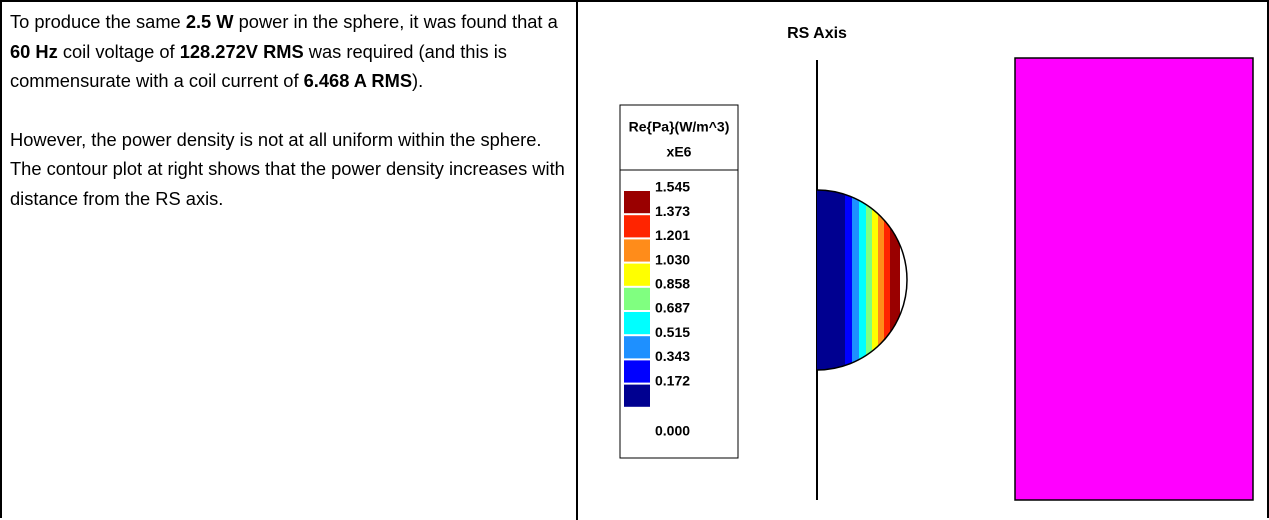 The width and height of the screenshot is (1269, 520). Describe the element at coordinates (679, 127) in the screenshot. I see `legend-title: Re{Pa}(W/m^3)` at that location.